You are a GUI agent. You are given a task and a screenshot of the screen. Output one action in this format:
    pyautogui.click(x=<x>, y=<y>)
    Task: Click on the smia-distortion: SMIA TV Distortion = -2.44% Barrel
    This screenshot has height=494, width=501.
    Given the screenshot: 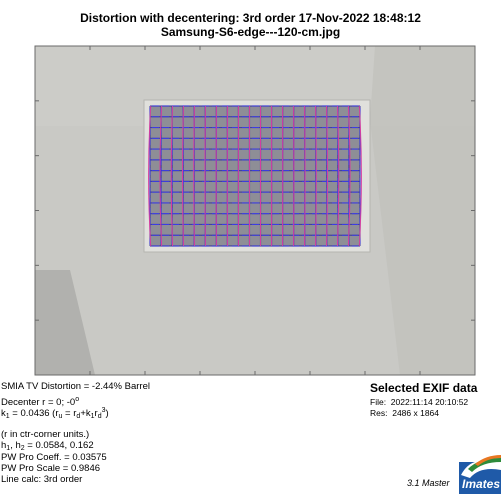 What is the action you would take?
    pyautogui.click(x=75, y=386)
    